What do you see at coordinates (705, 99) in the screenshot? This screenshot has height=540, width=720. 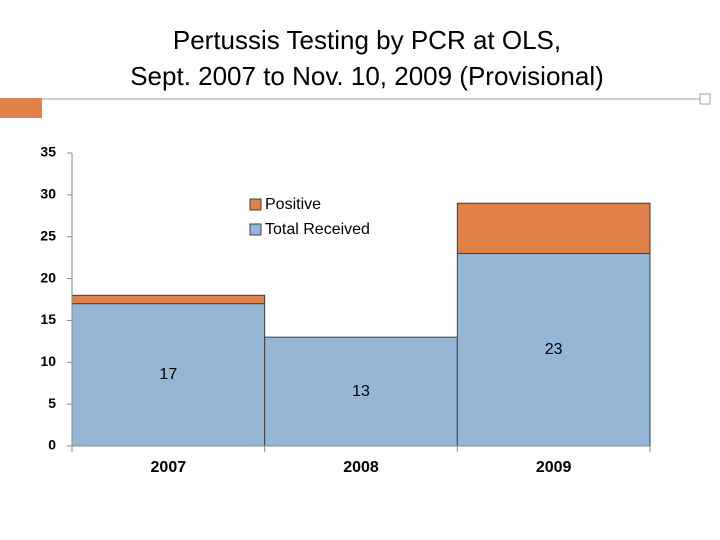 I see `decor-square` at bounding box center [705, 99].